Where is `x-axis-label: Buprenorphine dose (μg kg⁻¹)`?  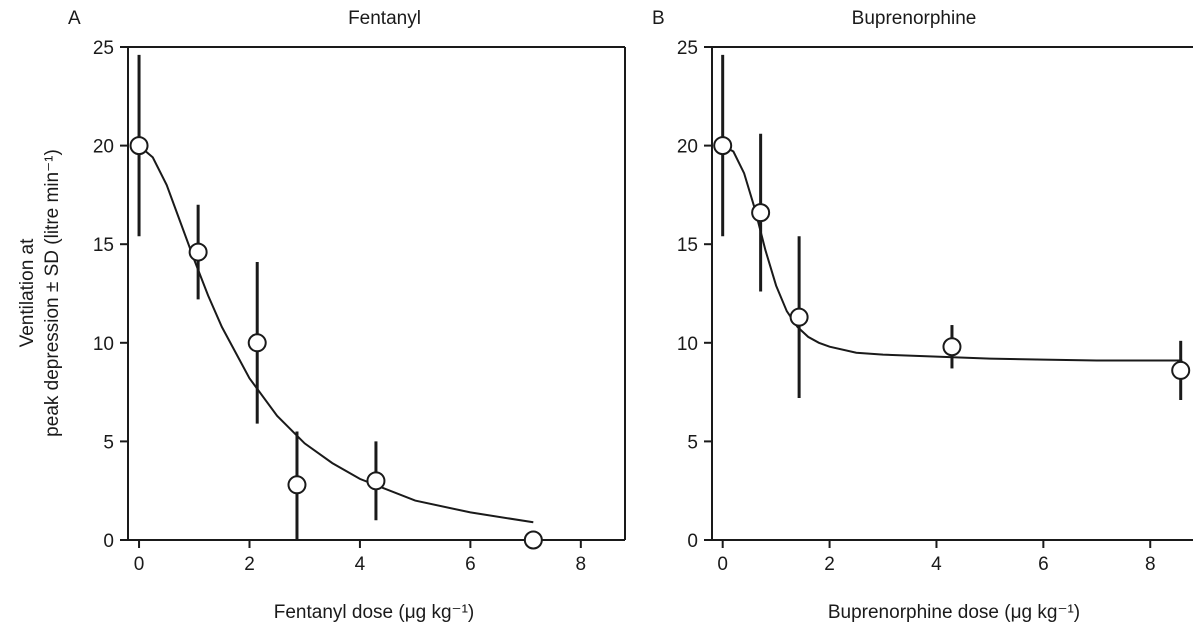
x-axis-label: Buprenorphine dose (μg kg⁻¹) is located at coordinates (954, 612).